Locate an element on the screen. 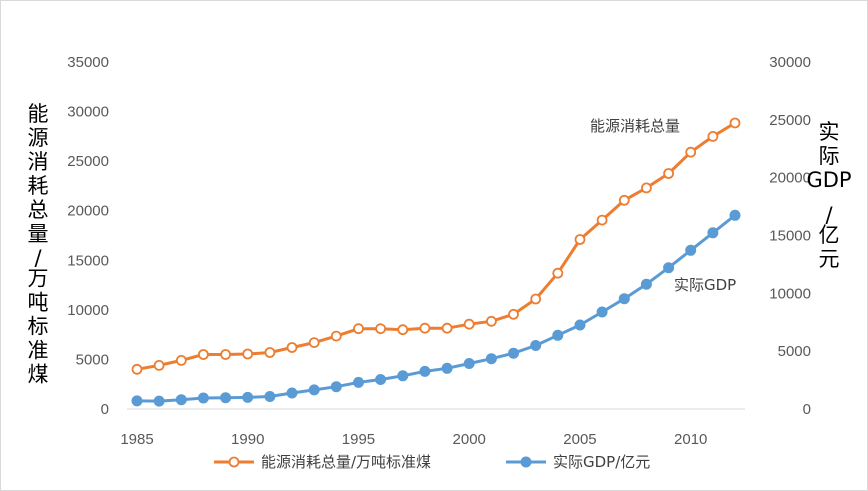  legend-label-energy: 能源消耗总量/万吨标准煤 is located at coordinates (346, 462).